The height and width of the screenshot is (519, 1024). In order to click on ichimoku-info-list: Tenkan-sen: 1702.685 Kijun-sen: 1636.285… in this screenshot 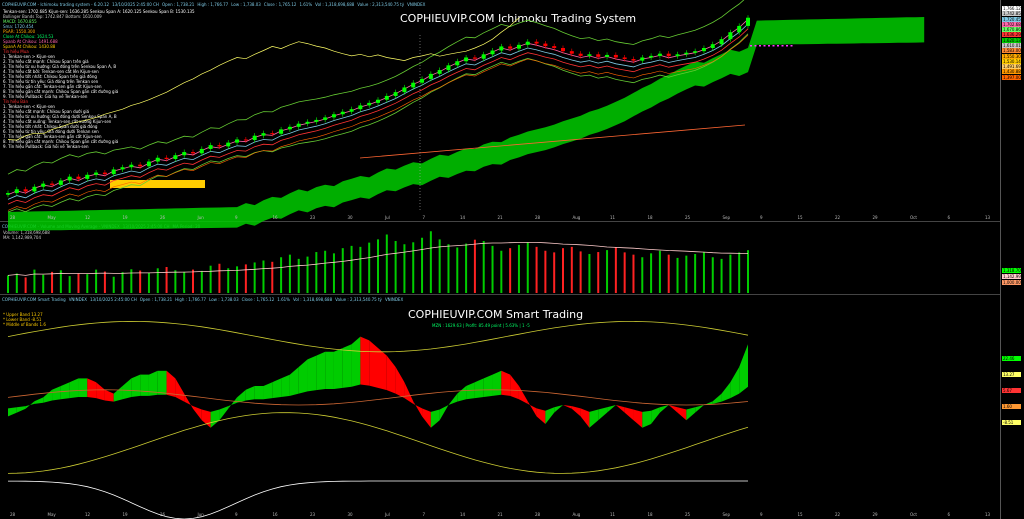, I will do `click(99, 79)`.